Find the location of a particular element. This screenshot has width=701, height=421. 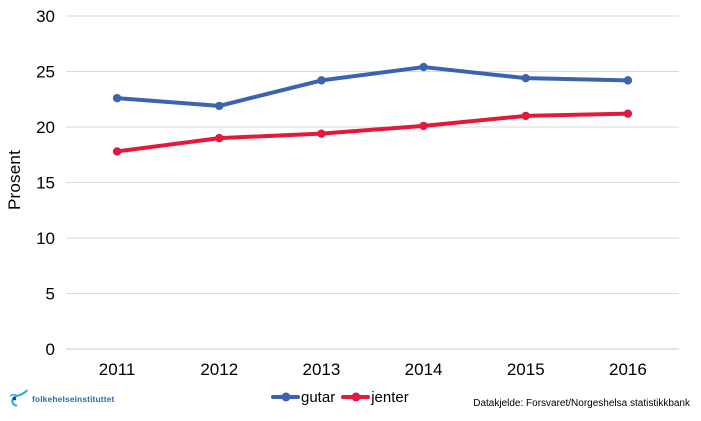

gutar-marker-icon is located at coordinates (285, 397).